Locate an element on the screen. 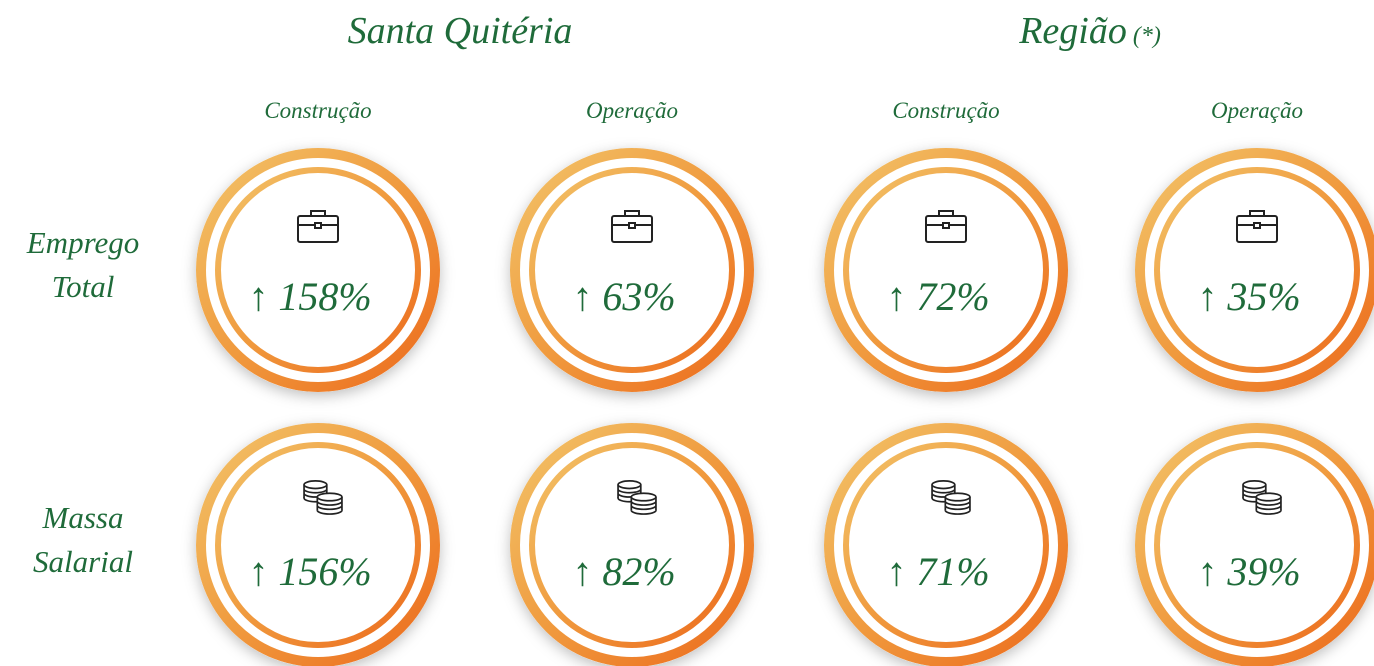 Image resolution: width=1374 pixels, height=666 pixels. kpi-circle: ↑ 82% is located at coordinates (632, 544).